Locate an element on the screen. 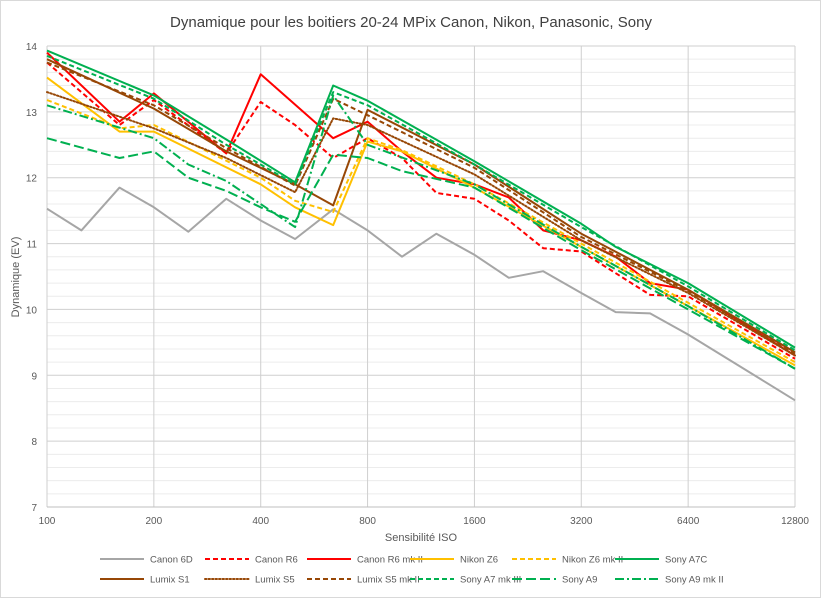  y-tick-label: 7 is located at coordinates (34, 508).